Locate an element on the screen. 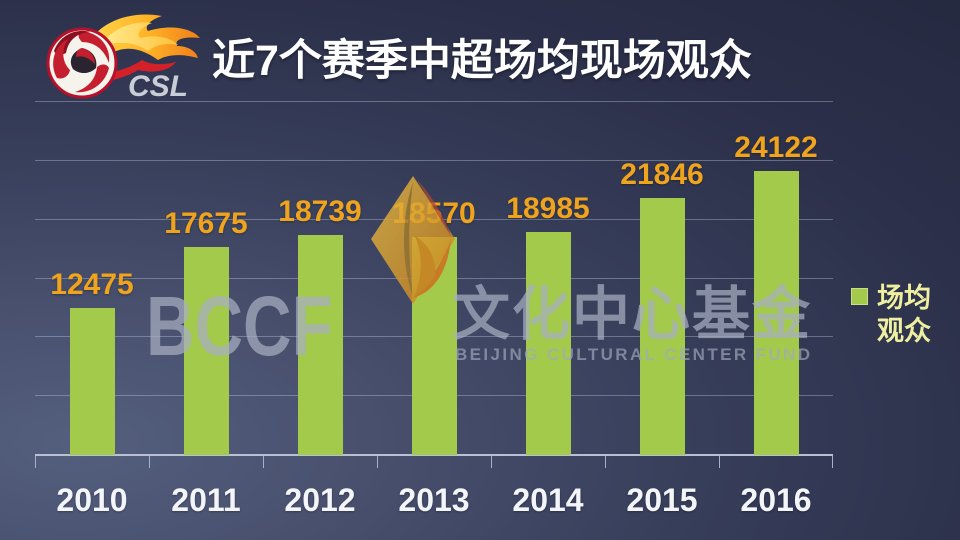  bar-value-label: 21846 is located at coordinates (662, 174).